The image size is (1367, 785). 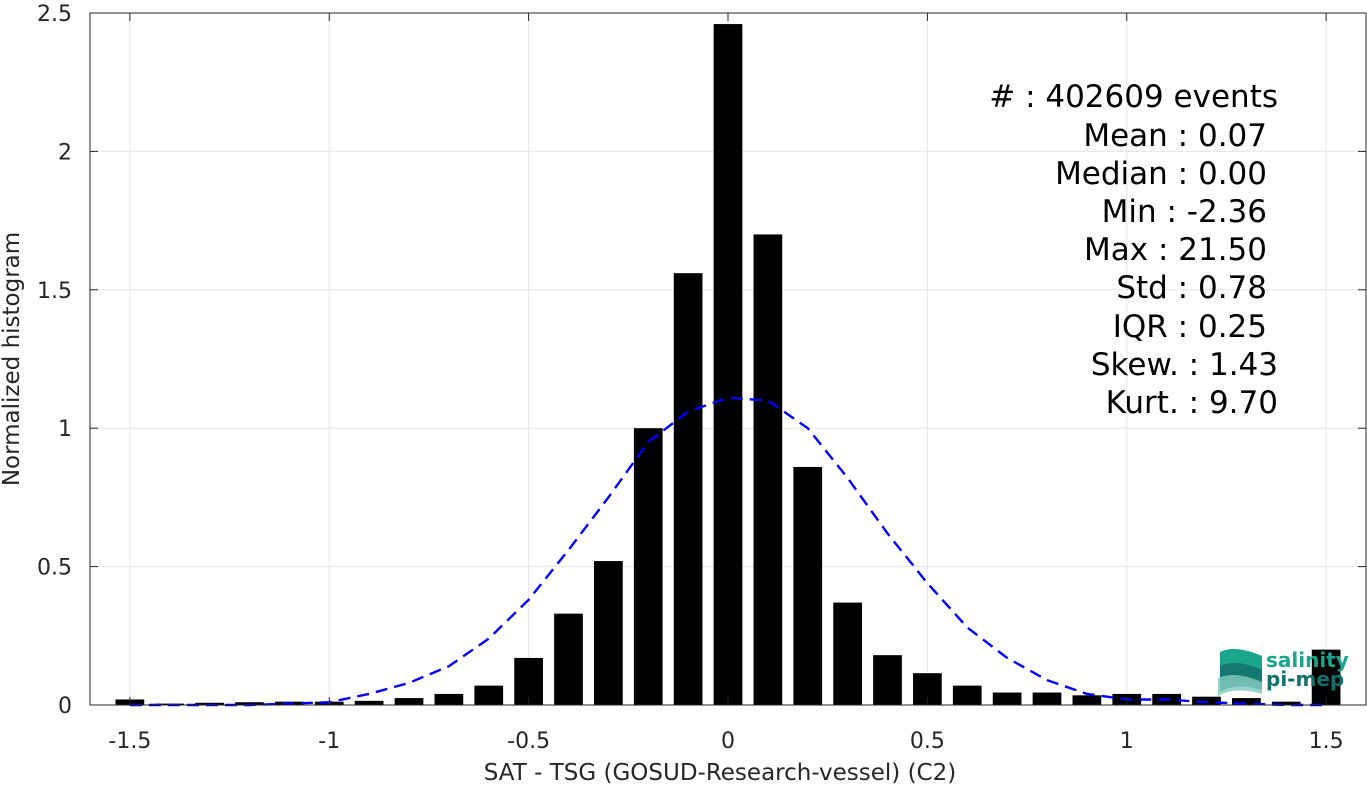 I want to click on stat-kurt: Kurt. : 9.70, so click(x=1192, y=403).